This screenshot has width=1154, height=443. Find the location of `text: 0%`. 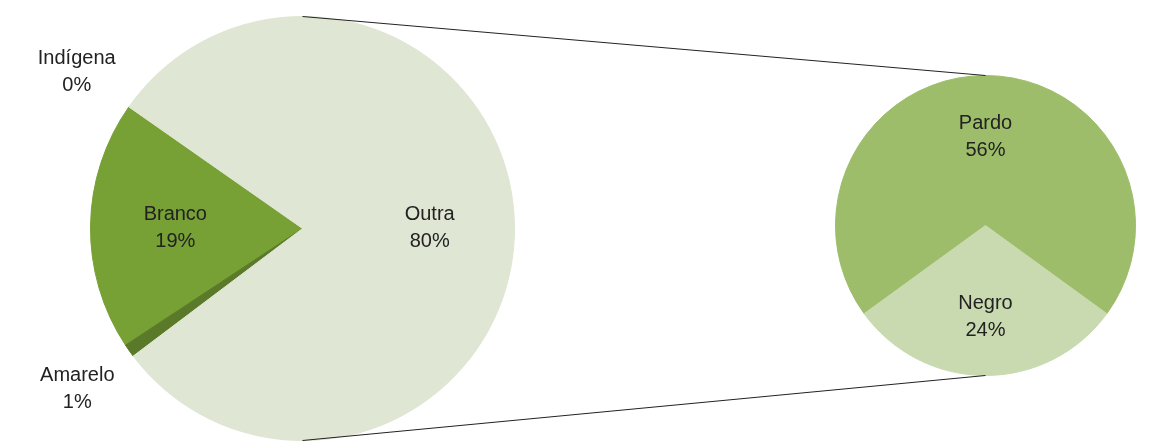

text: 0% is located at coordinates (77, 84).